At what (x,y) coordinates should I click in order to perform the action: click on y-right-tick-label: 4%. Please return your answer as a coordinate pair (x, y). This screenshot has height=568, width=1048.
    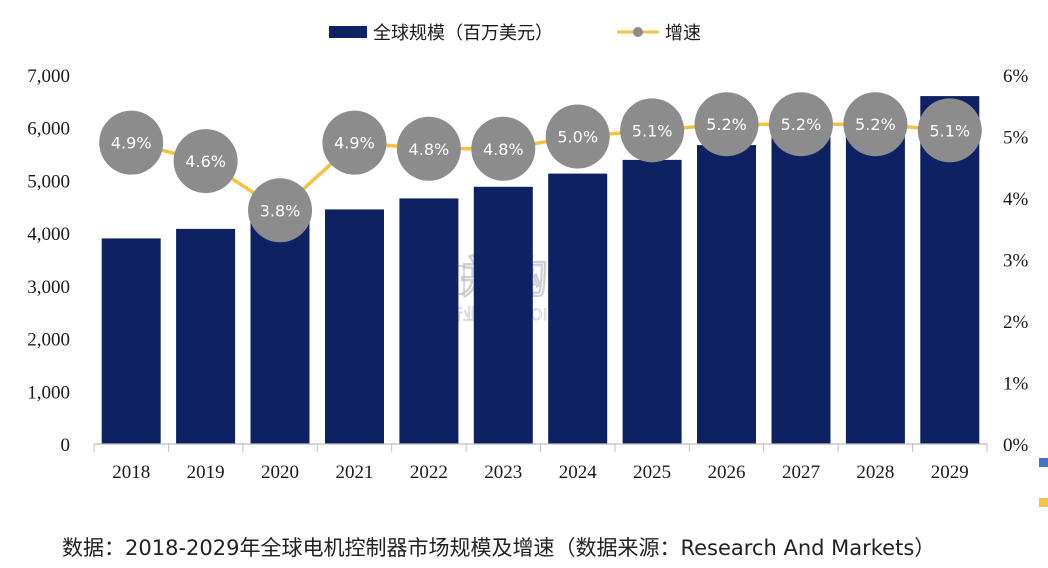
    Looking at the image, I should click on (1016, 199).